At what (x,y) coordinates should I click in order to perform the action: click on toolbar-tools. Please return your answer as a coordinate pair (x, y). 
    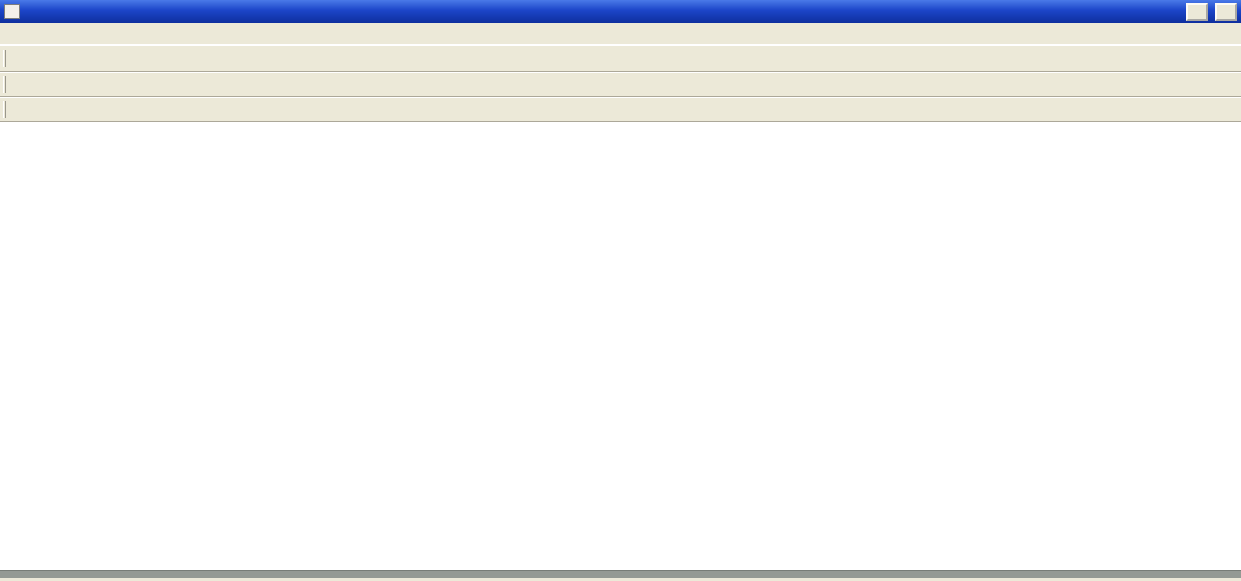
    Looking at the image, I should click on (620, 84).